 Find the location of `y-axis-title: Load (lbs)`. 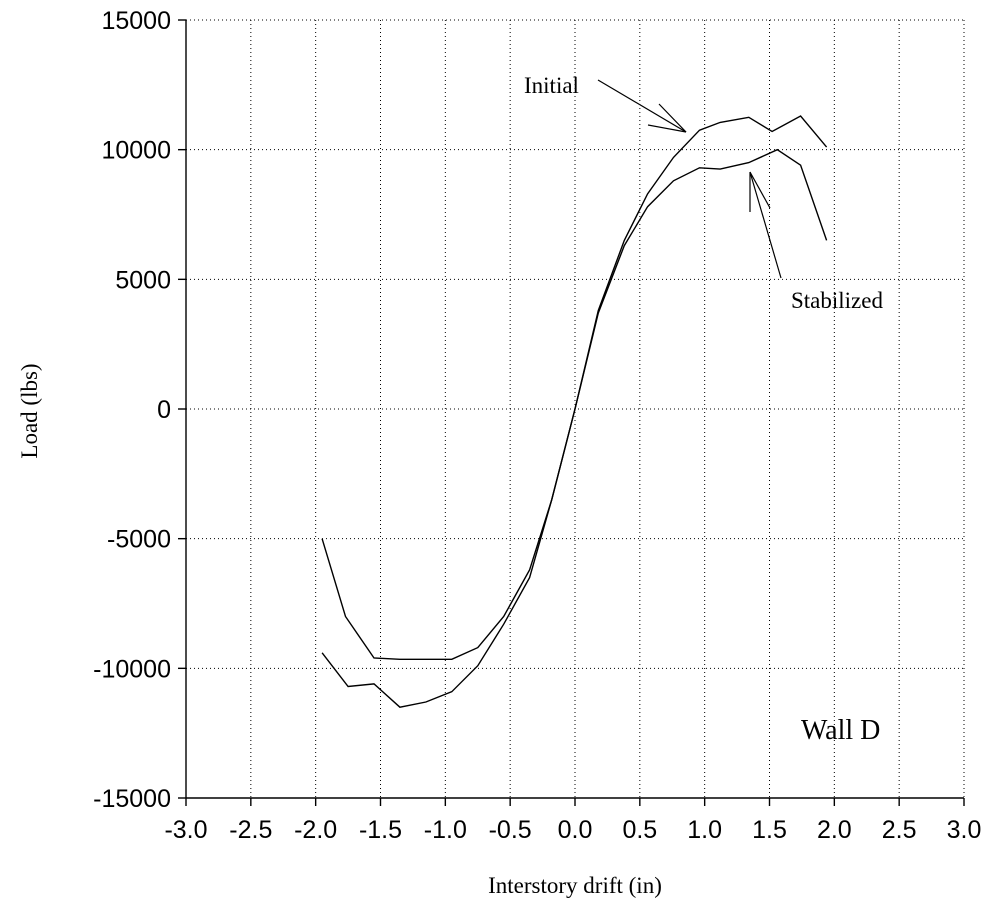

y-axis-title: Load (lbs) is located at coordinates (29, 410).